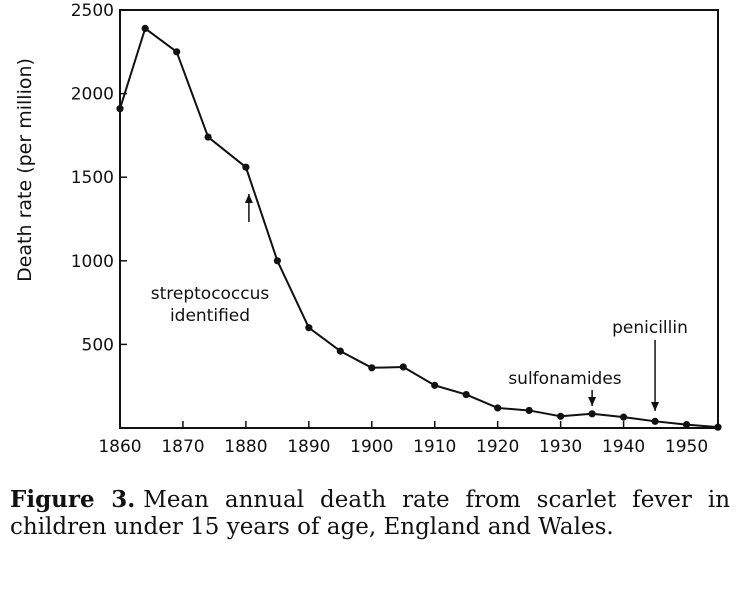  Describe the element at coordinates (73, 499) in the screenshot. I see `caption-label: Figure 3.` at that location.